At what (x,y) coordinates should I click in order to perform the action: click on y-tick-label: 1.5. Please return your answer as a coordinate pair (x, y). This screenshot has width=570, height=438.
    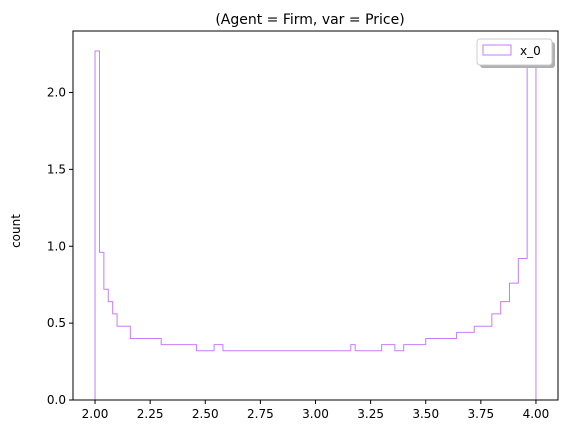
    Looking at the image, I should click on (56, 169).